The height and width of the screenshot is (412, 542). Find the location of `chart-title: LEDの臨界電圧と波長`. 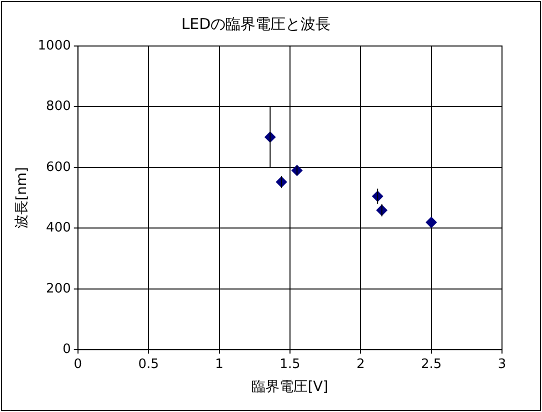

chart-title: LEDの臨界電圧と波長 is located at coordinates (256, 23).